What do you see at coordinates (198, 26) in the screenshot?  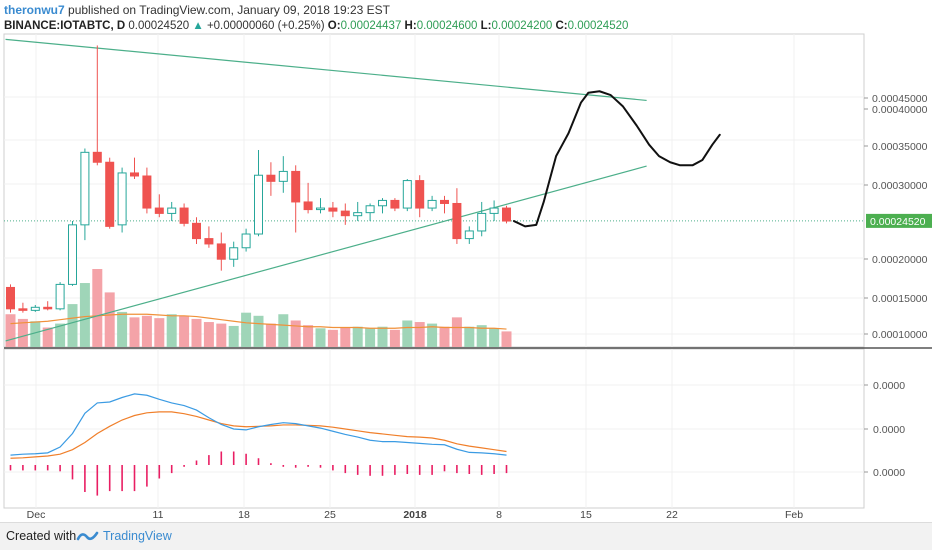 I see `up-arrow-icon: ▲` at bounding box center [198, 26].